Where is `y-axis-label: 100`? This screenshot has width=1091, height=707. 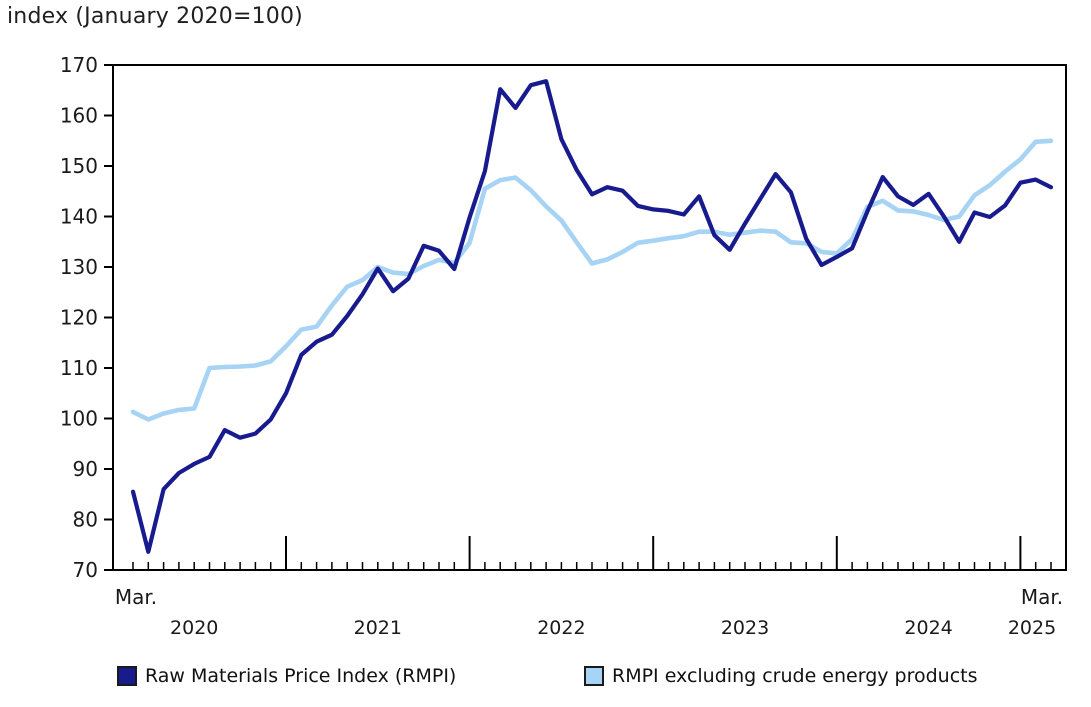 y-axis-label: 100 is located at coordinates (79, 419).